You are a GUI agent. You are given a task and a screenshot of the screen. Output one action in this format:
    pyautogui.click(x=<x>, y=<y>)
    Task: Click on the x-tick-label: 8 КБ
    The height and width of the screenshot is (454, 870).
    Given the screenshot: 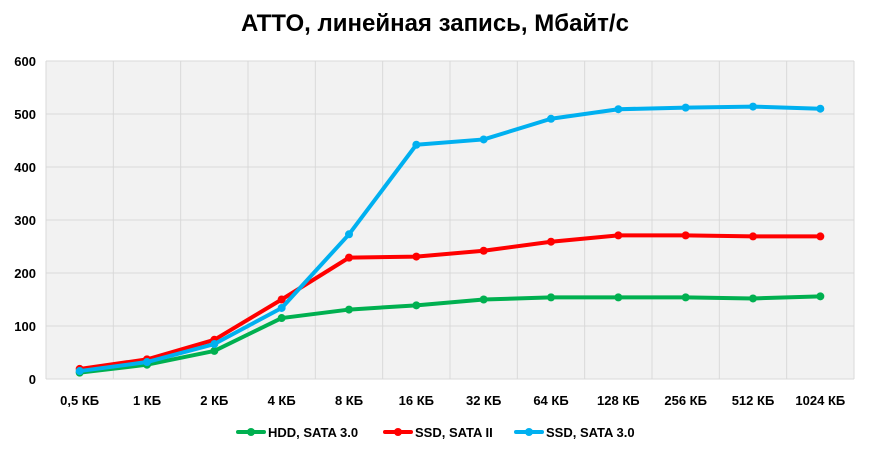 What is the action you would take?
    pyautogui.click(x=349, y=400)
    